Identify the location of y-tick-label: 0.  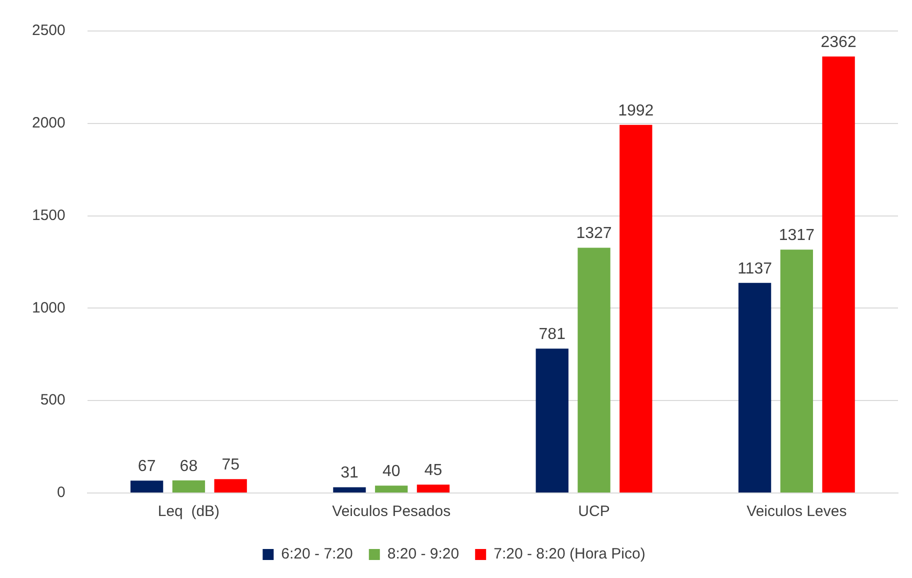
(61, 493).